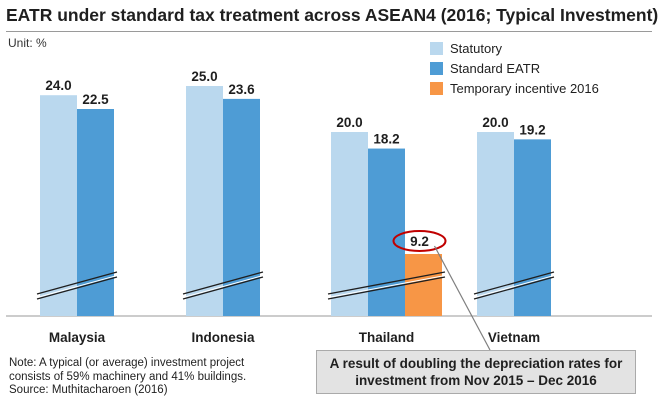 Image resolution: width=658 pixels, height=417 pixels. I want to click on source-line: Source: Muthitacharoen (2016), so click(88, 390).